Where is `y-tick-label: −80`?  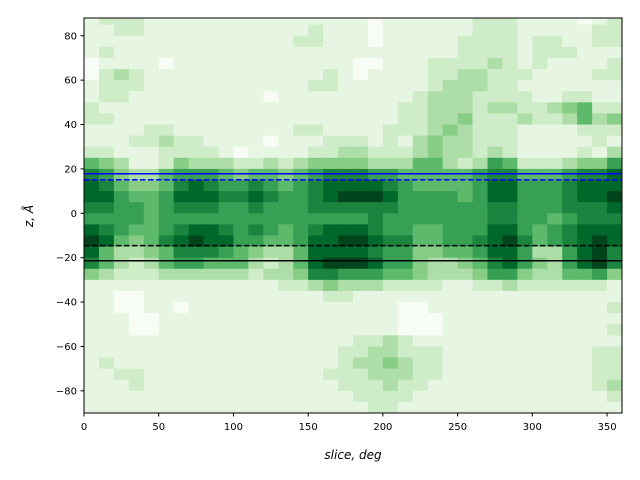 y-tick-label: −80 is located at coordinates (66, 391).